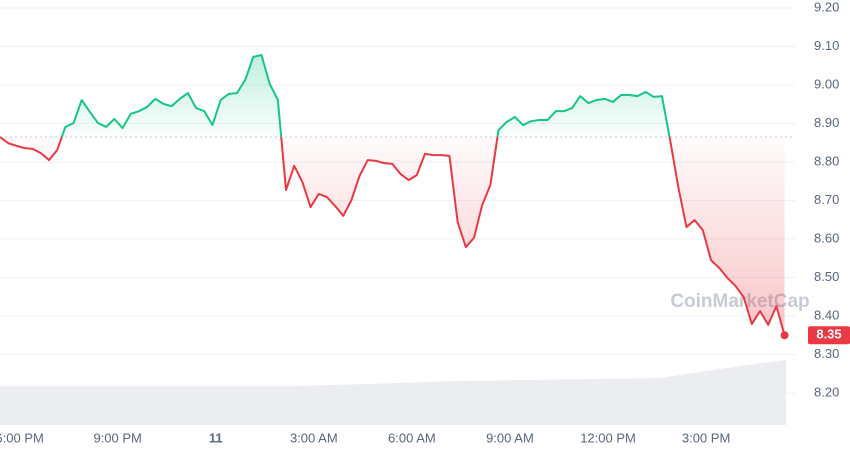 The height and width of the screenshot is (453, 850). What do you see at coordinates (739, 301) in the screenshot?
I see `watermark: CoinMarketCap` at bounding box center [739, 301].